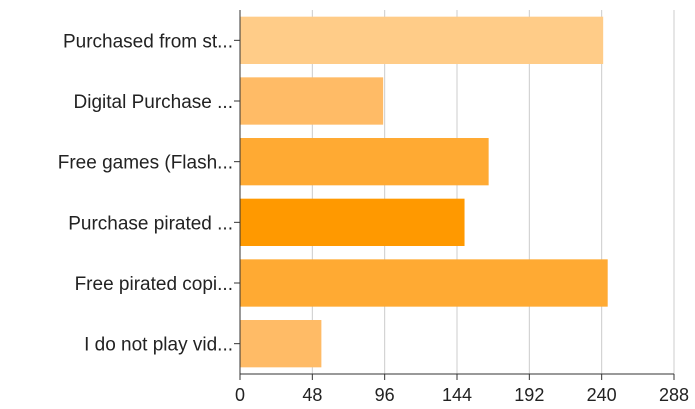  I want to click on x-tick-label: 0, so click(240, 395).